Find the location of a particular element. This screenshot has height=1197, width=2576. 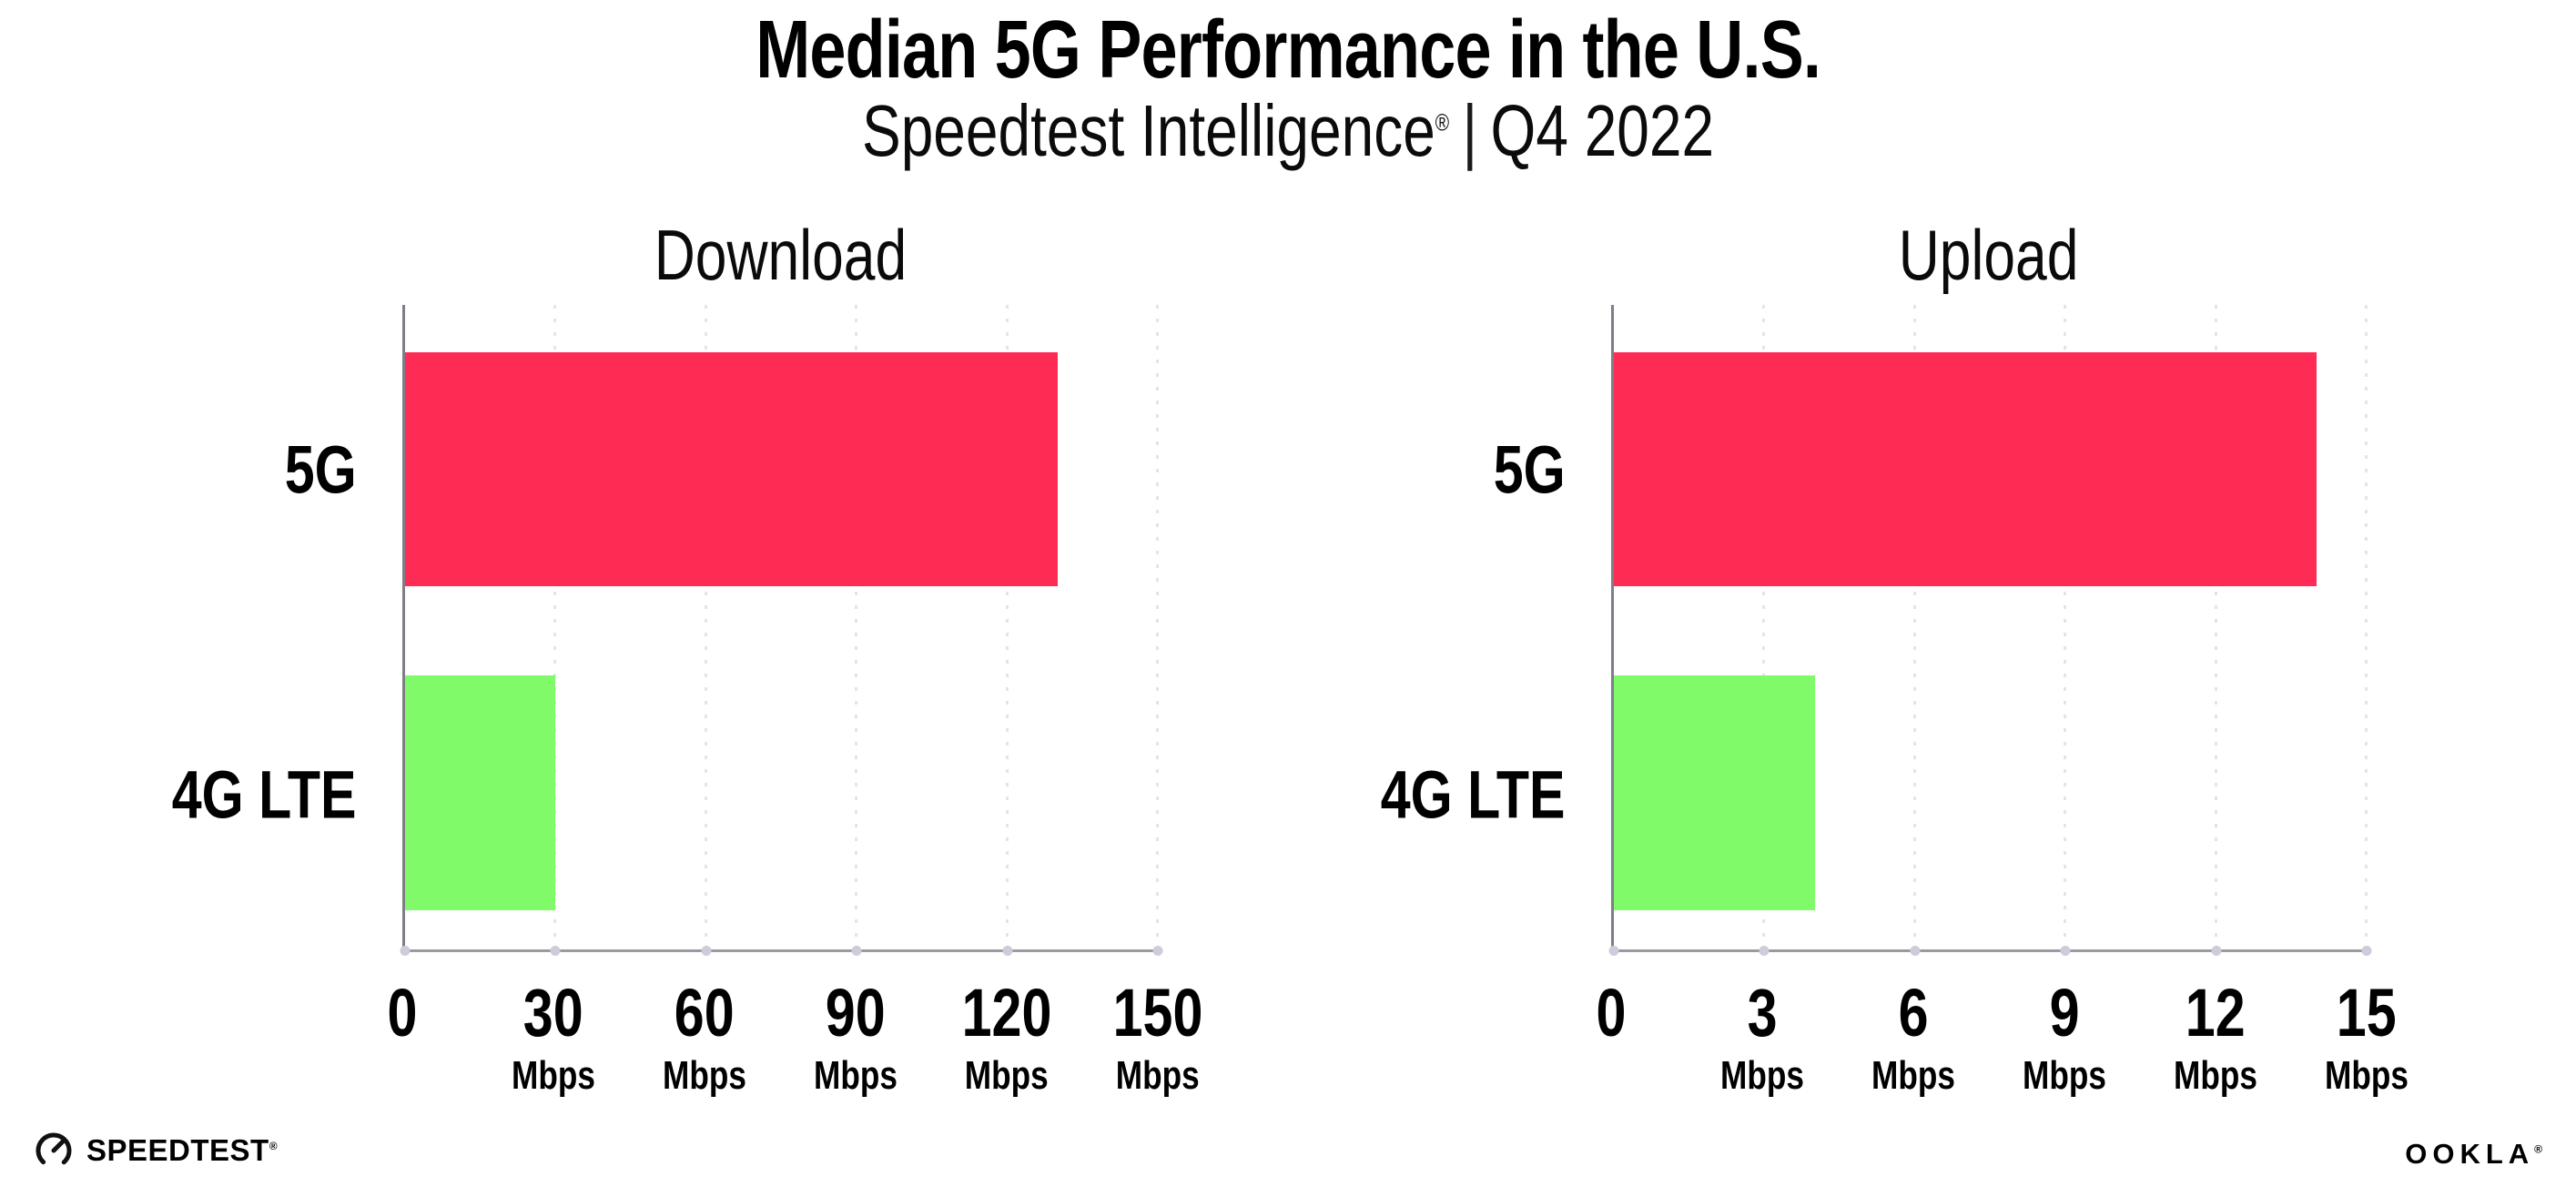

x-tick-label: 9 Mbps is located at coordinates (2065, 1037).